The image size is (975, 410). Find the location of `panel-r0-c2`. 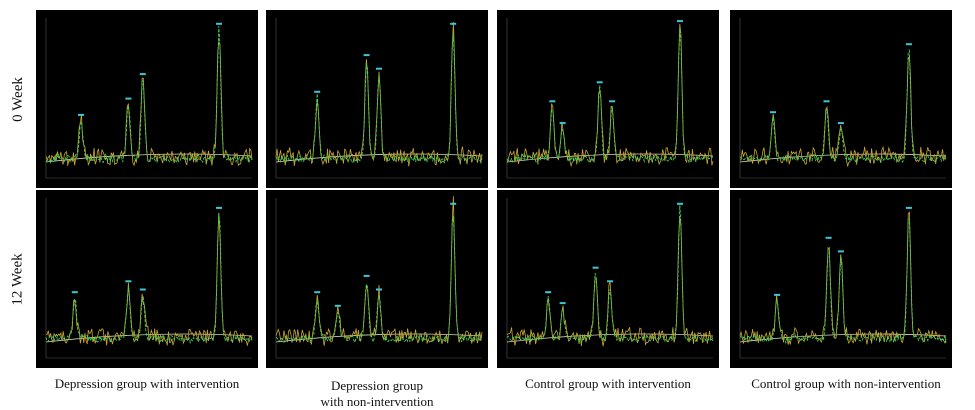

panel-r0-c2 is located at coordinates (608, 99).